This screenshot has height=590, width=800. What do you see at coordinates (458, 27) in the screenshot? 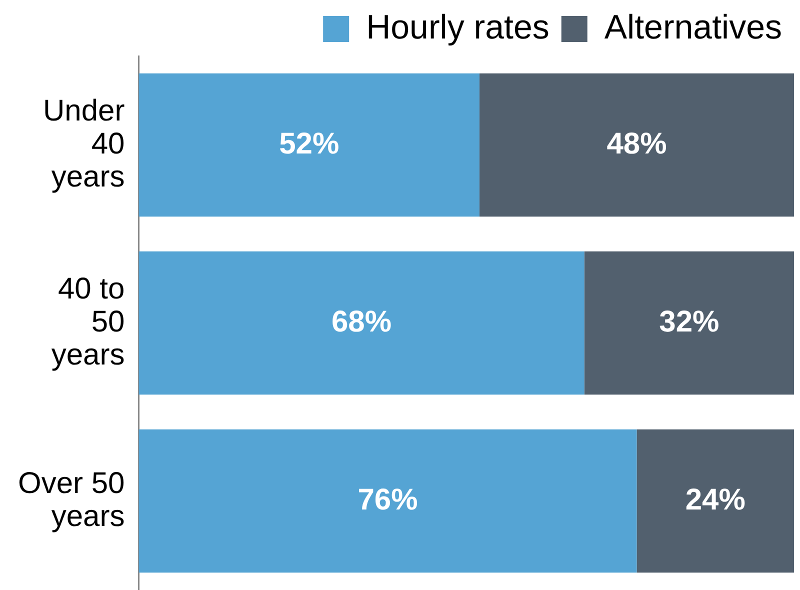
I see `legend-label: Hourly rates` at bounding box center [458, 27].